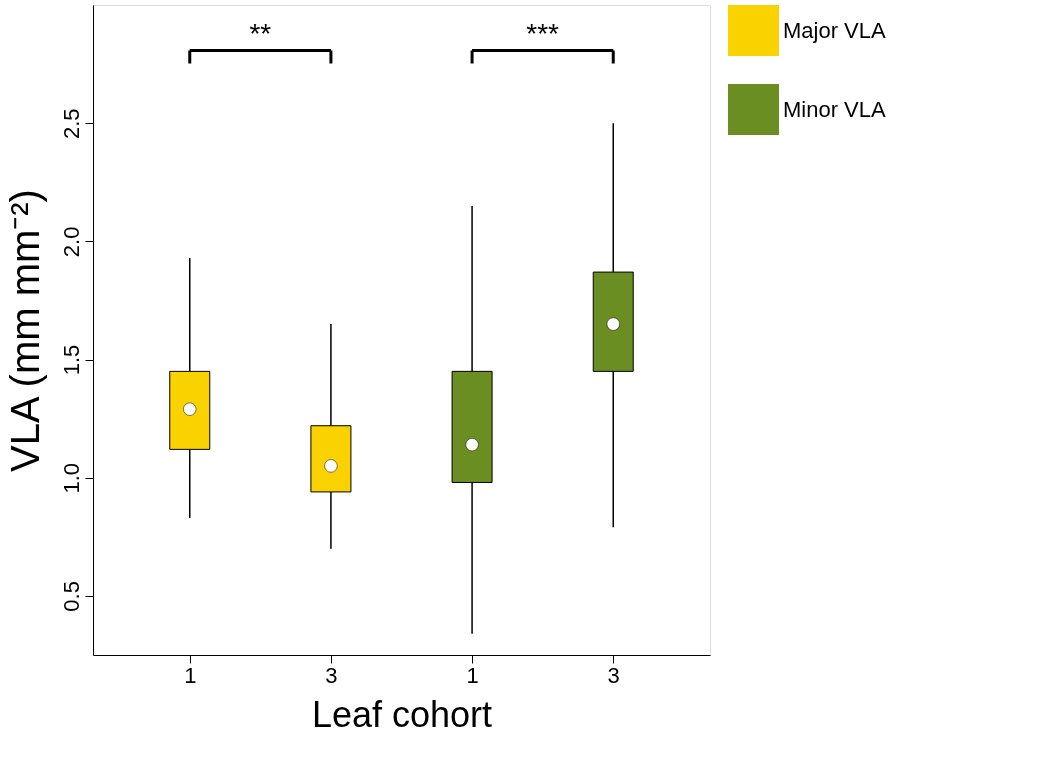  Describe the element at coordinates (71, 360) in the screenshot. I see `y-tick-label: 1.5` at that location.